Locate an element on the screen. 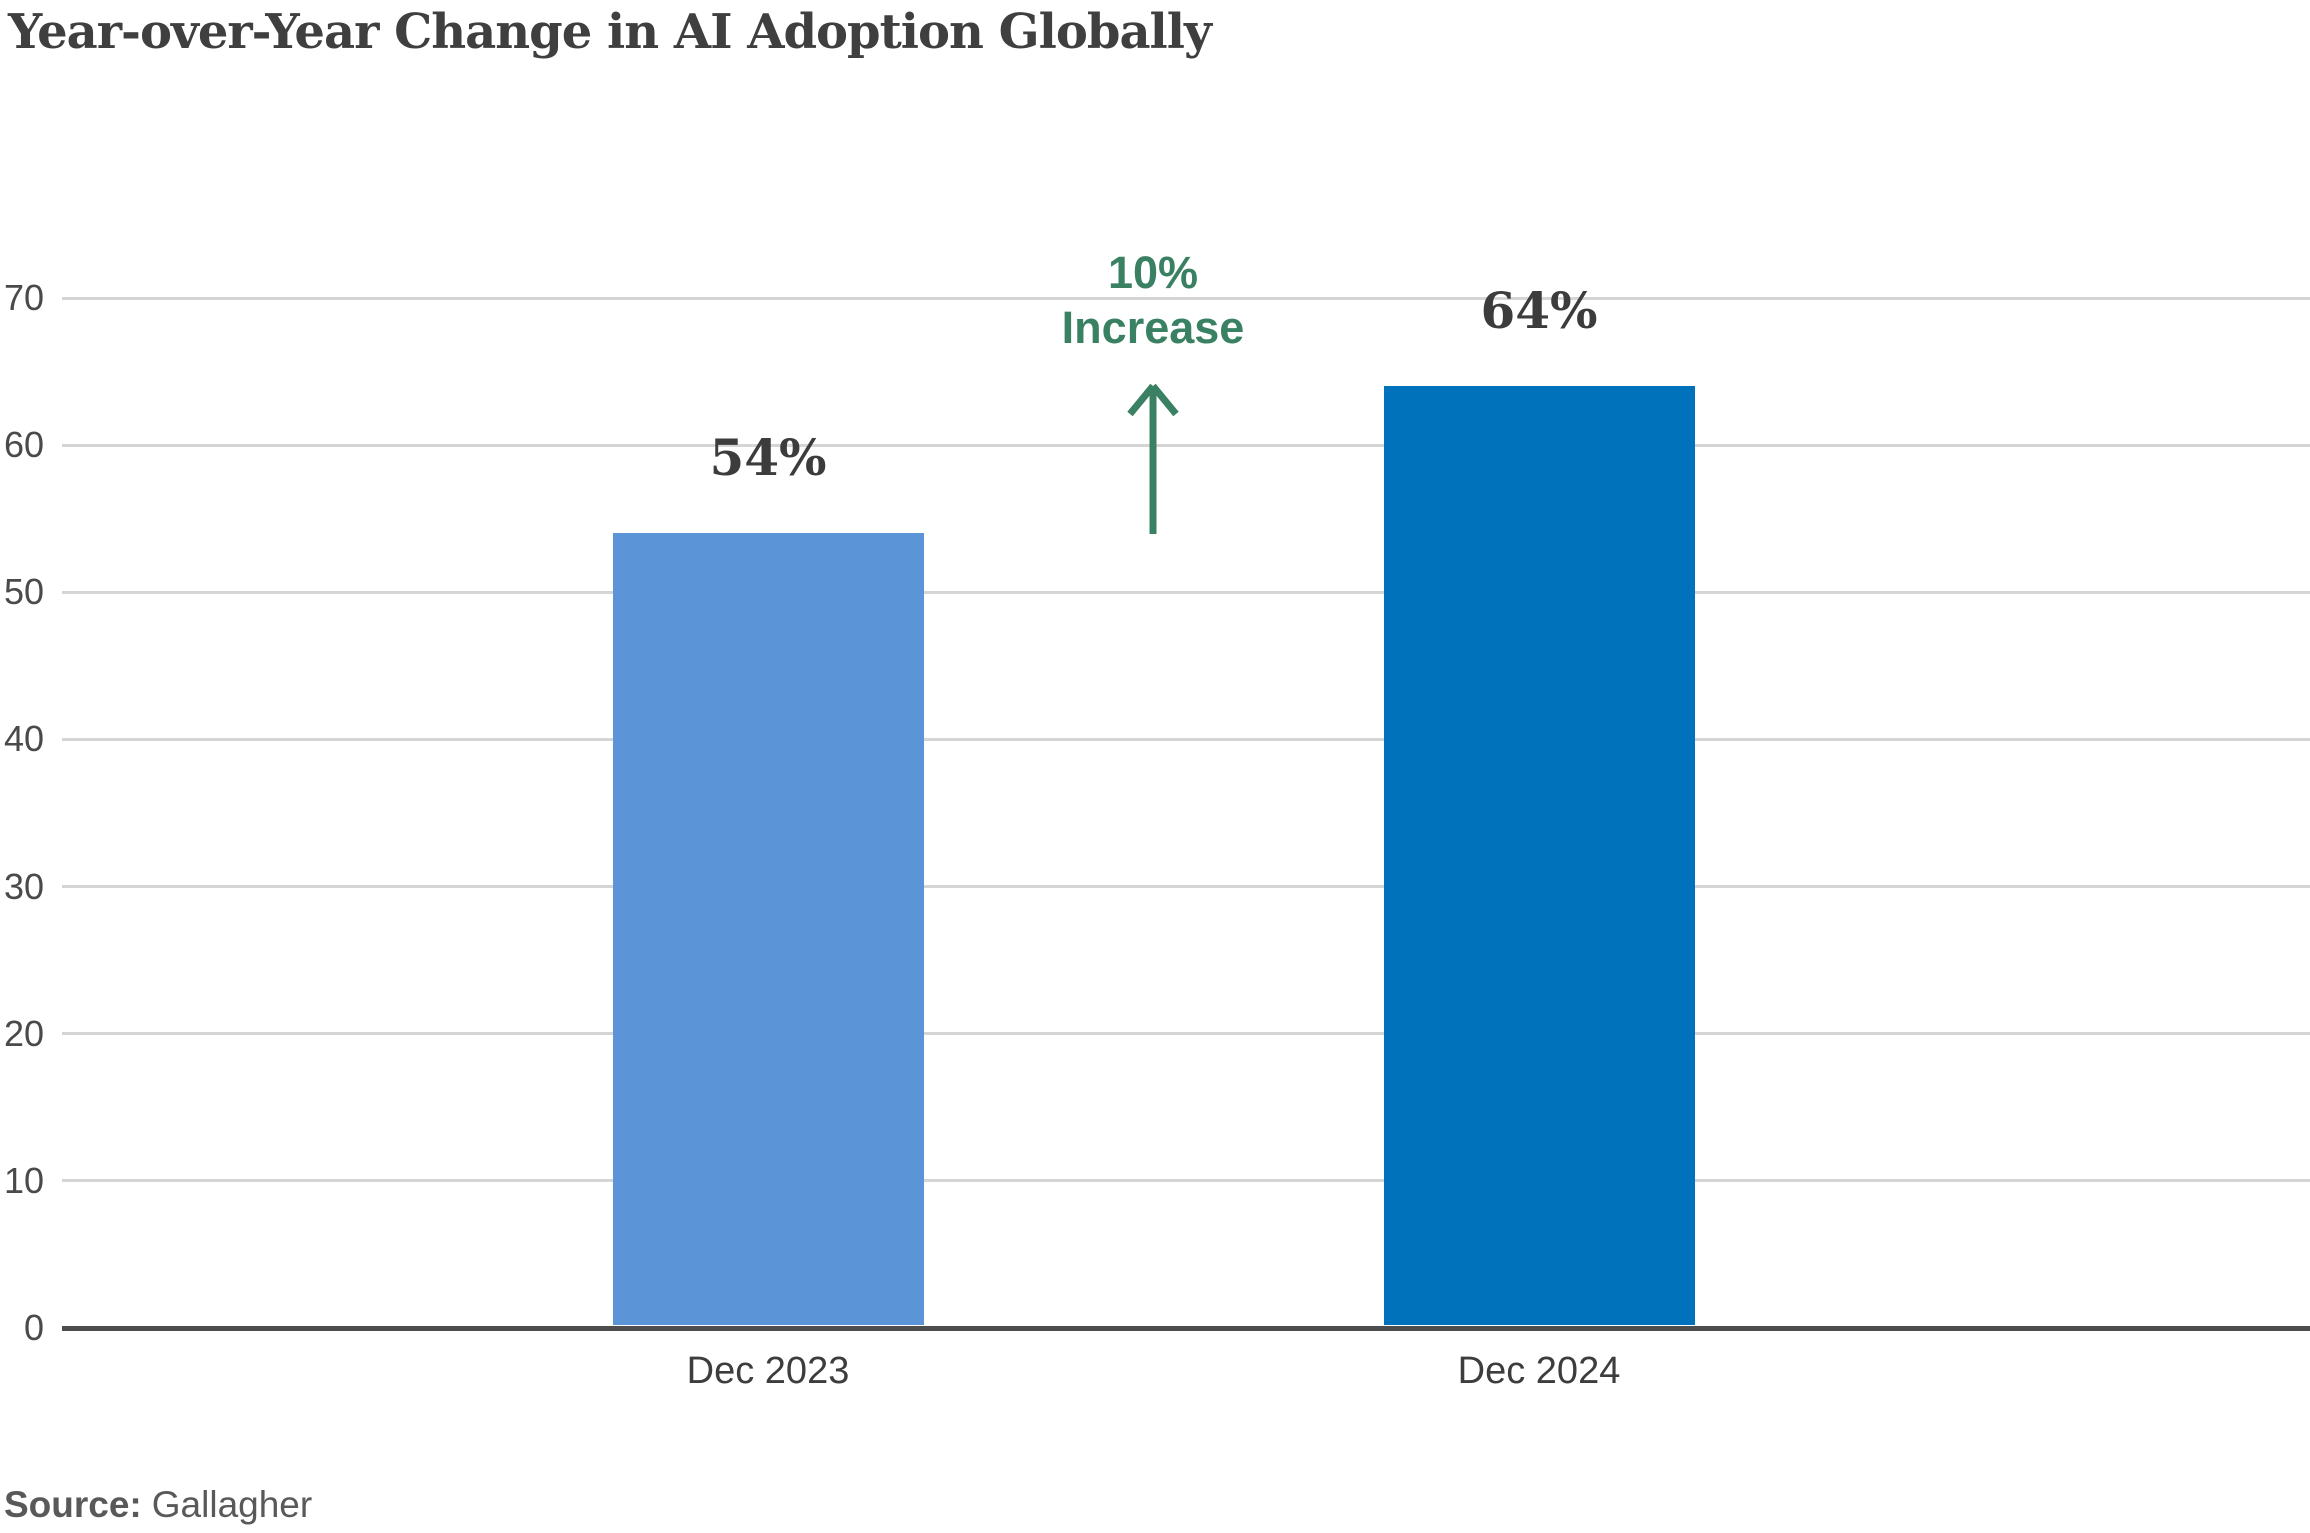  y-axis-tick-label-40: 40 is located at coordinates (23, 739).